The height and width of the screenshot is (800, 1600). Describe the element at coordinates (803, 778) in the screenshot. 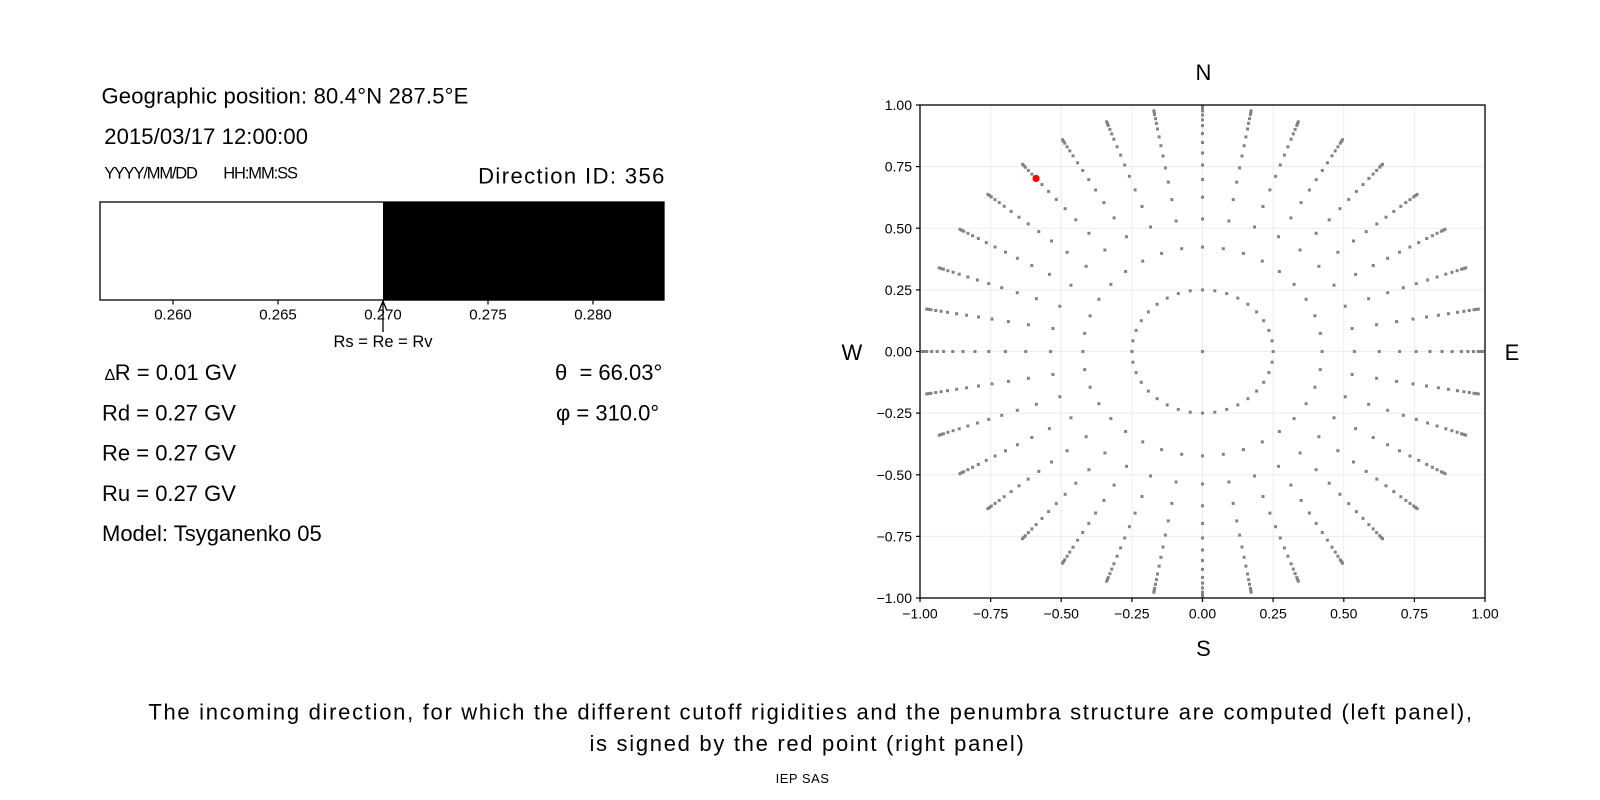

I see `svg-text: IEP SAS` at that location.